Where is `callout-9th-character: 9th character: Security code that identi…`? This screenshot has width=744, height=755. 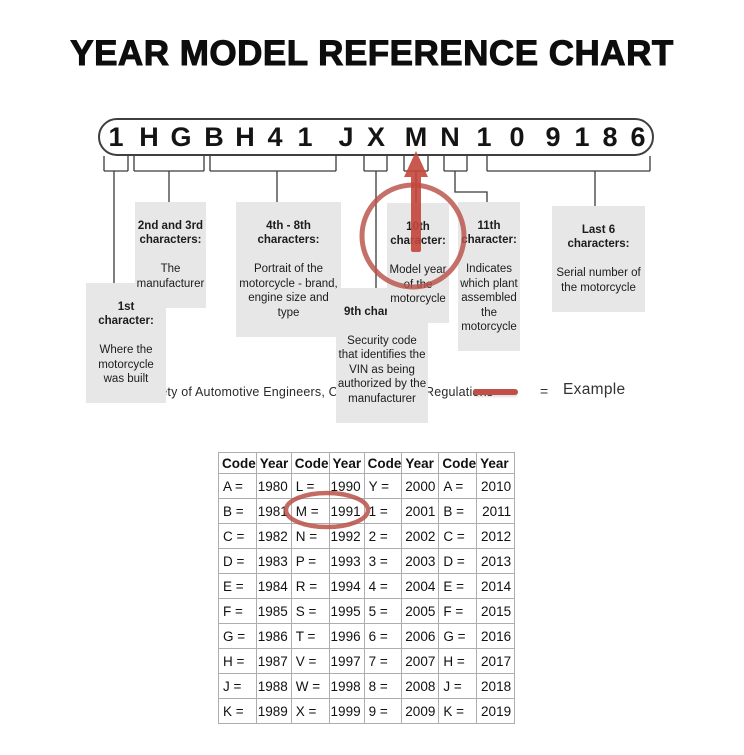 callout-9th-character: 9th character: Security code that identi… is located at coordinates (382, 355).